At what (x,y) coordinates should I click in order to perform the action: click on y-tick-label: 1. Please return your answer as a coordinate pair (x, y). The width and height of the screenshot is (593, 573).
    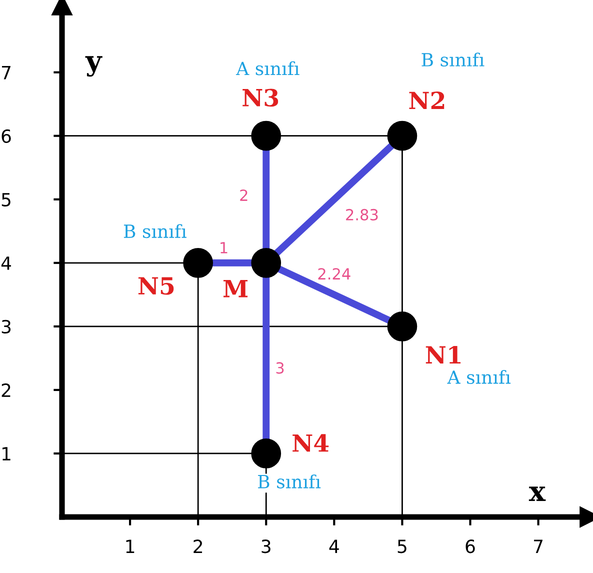
    Looking at the image, I should click on (6, 453).